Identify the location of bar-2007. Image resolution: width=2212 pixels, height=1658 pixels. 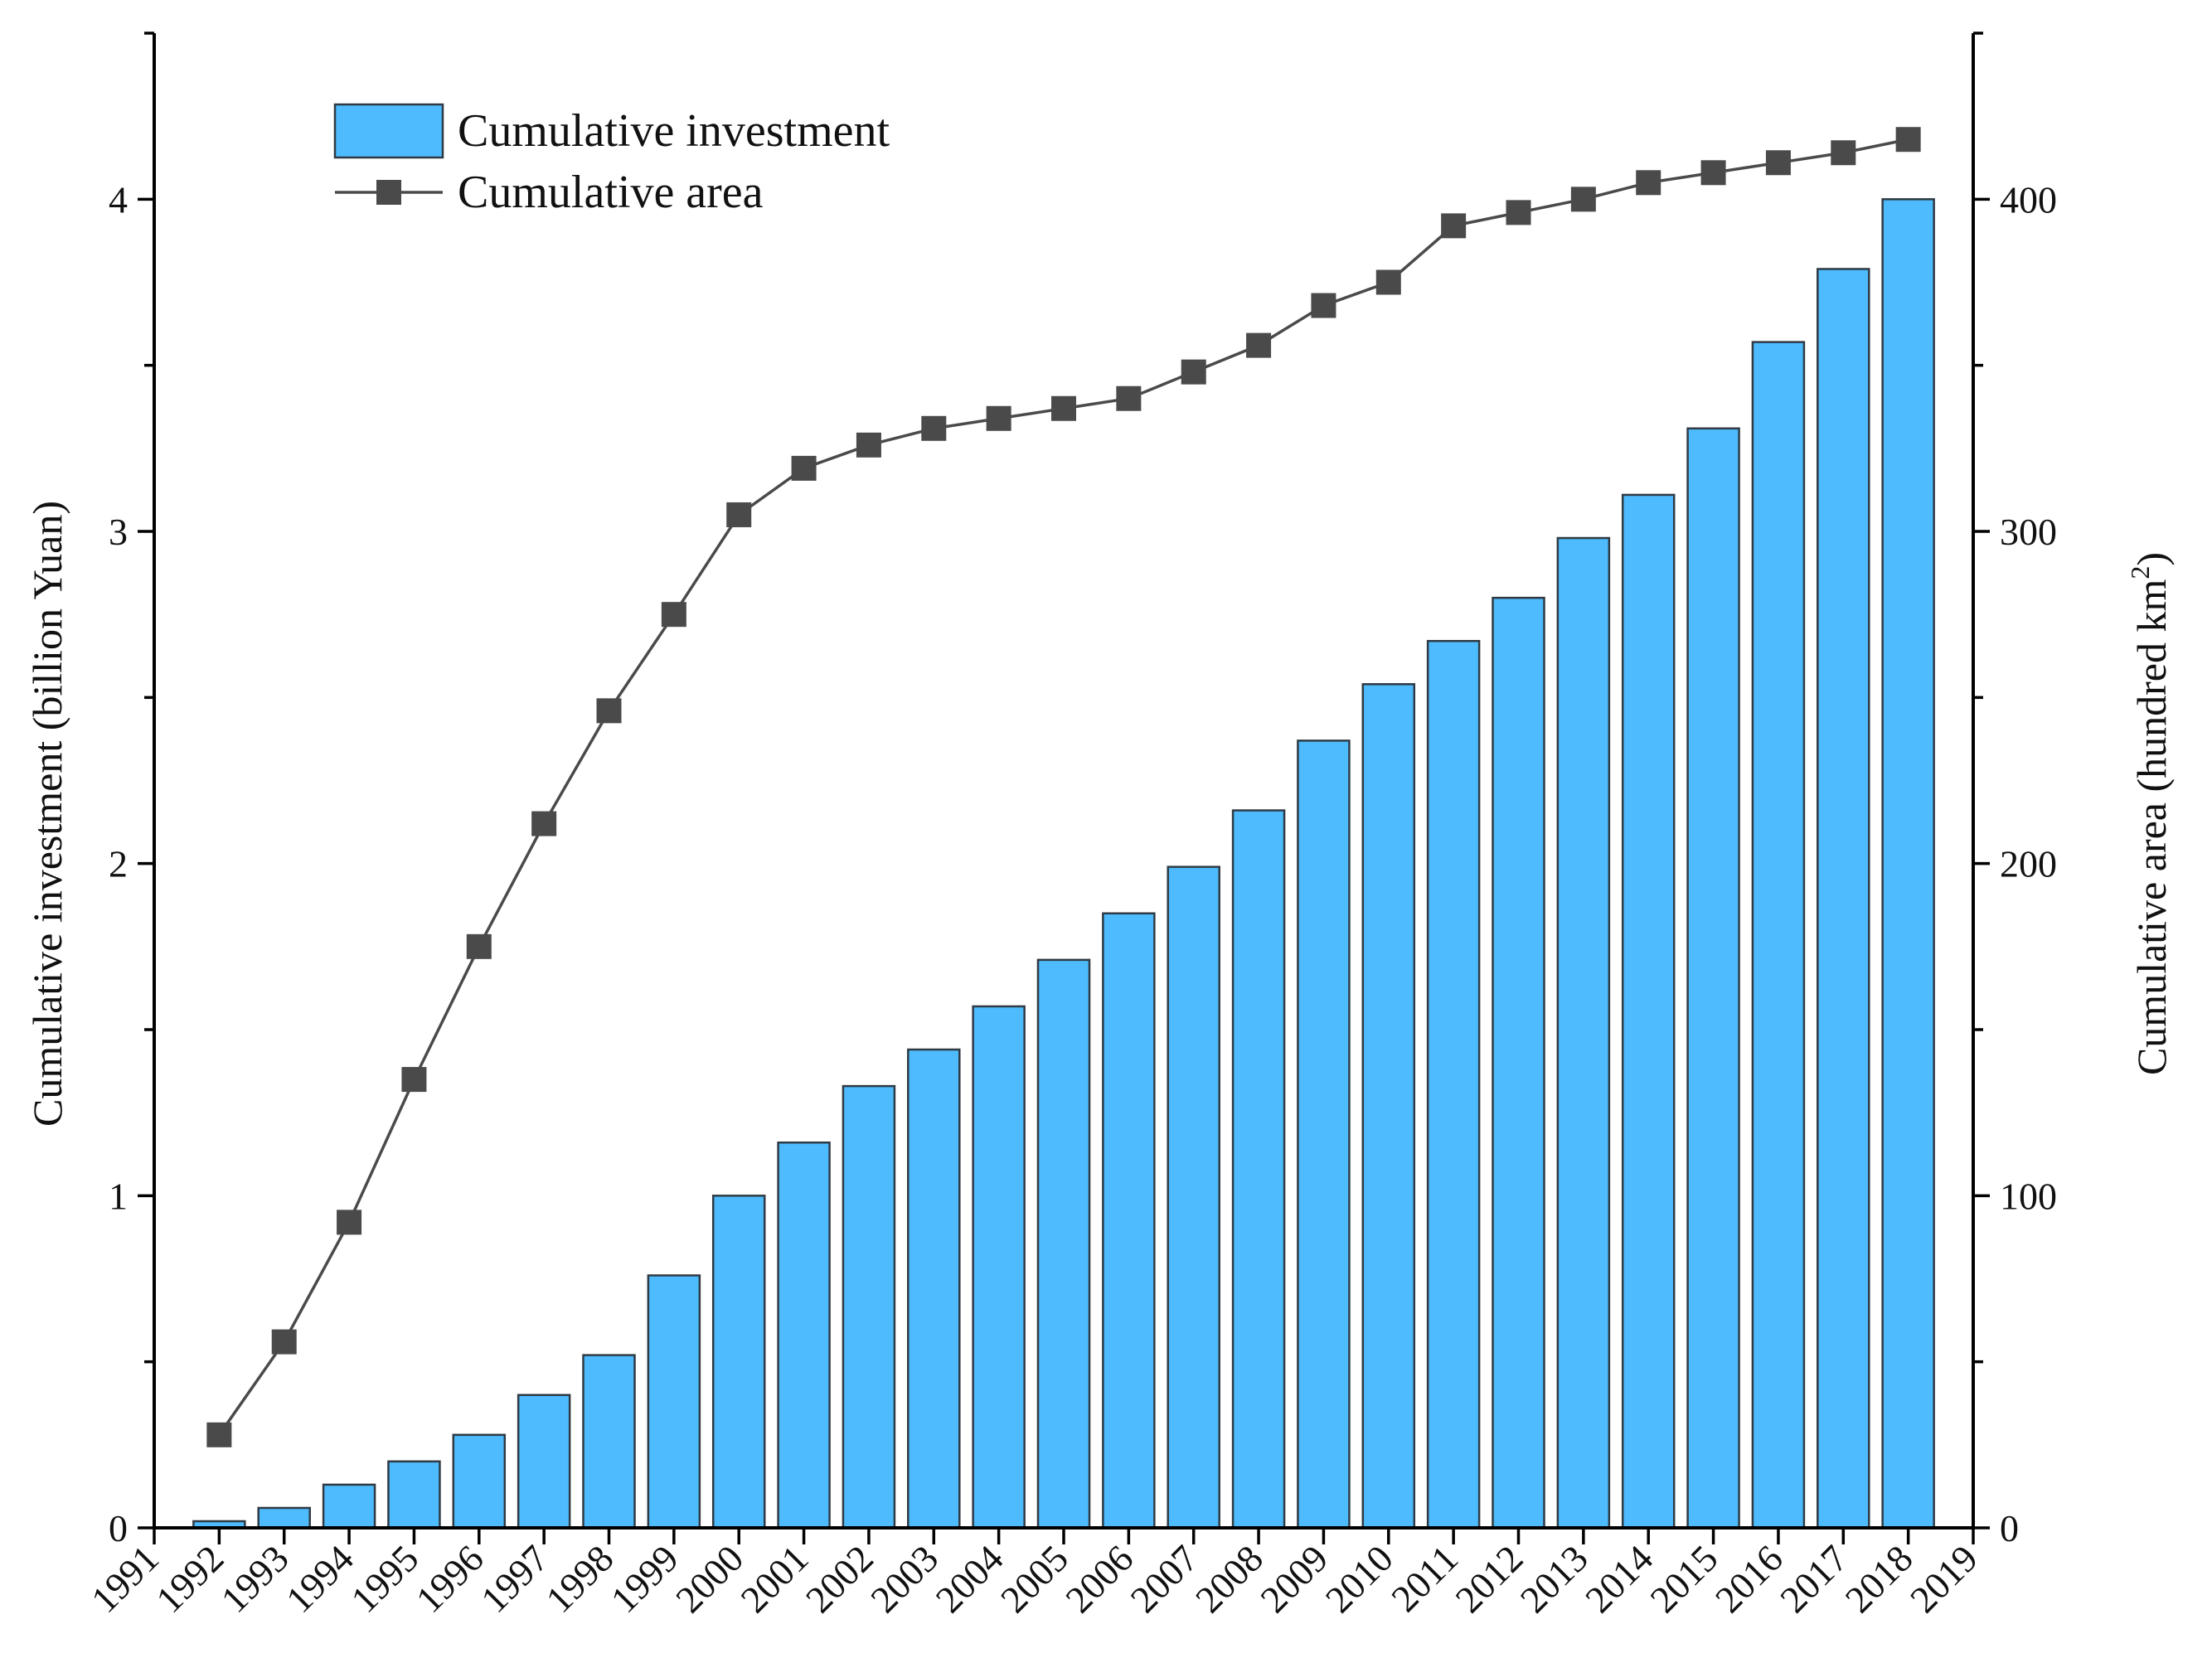
(1193, 1197).